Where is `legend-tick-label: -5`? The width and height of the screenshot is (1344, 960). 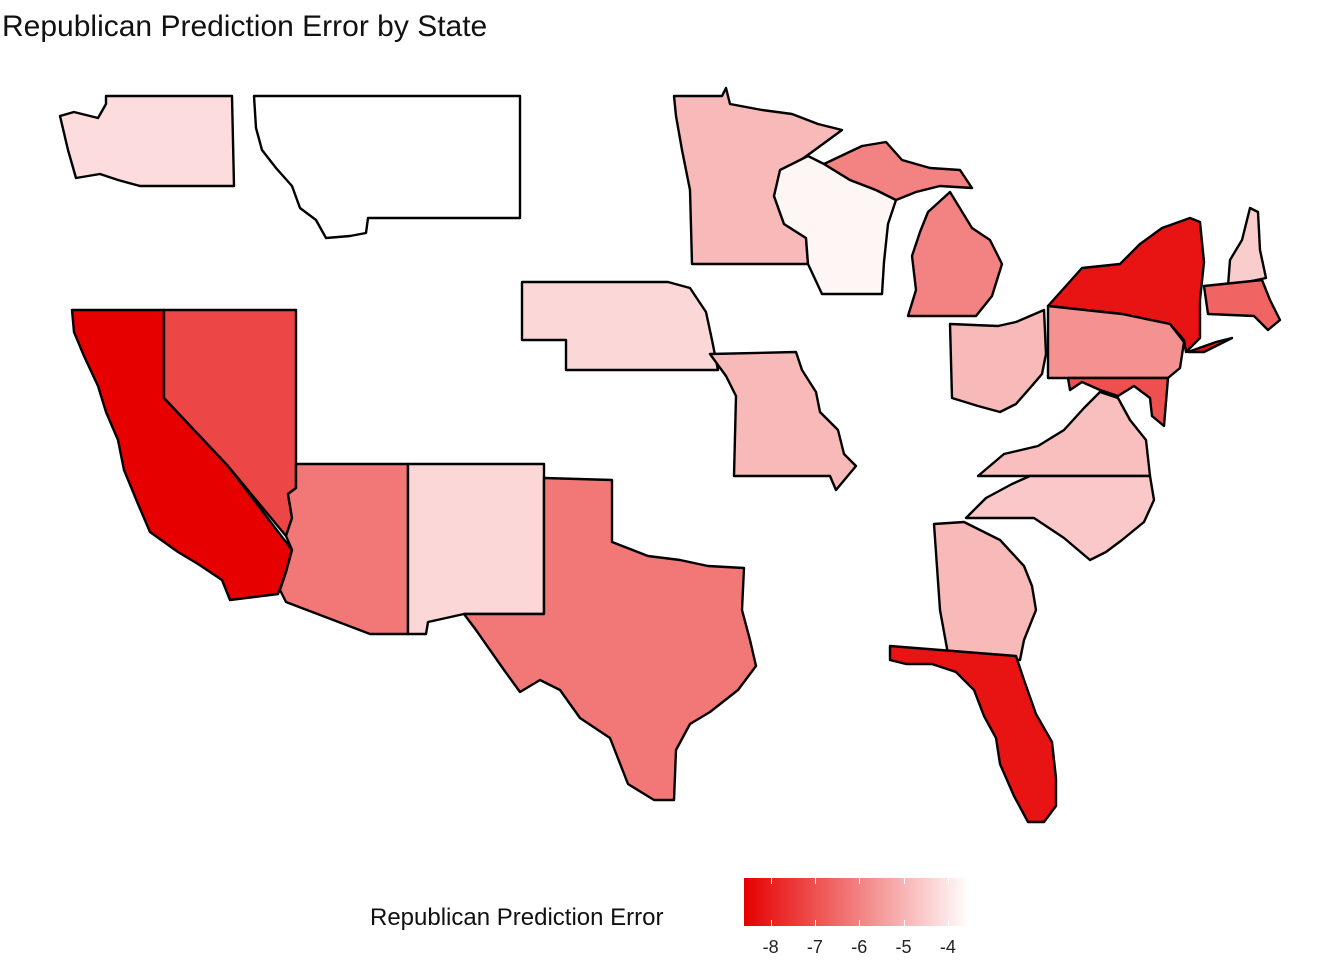 legend-tick-label: -5 is located at coordinates (903, 947).